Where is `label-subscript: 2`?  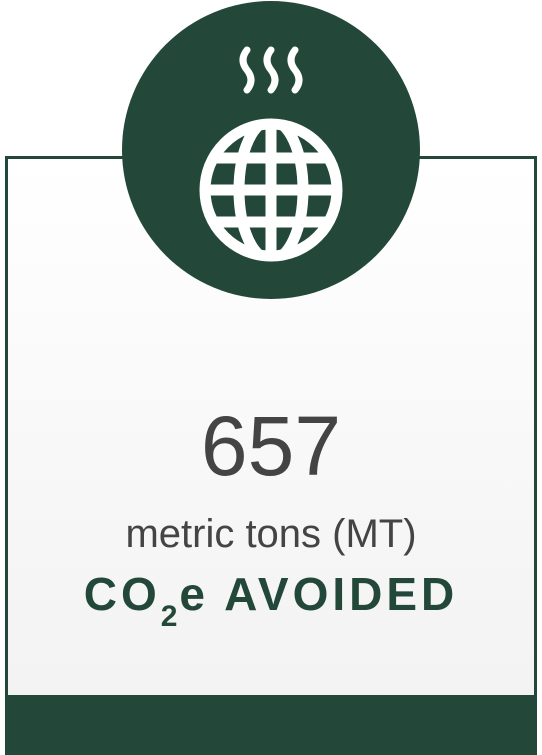
label-subscript: 2 is located at coordinates (170, 616).